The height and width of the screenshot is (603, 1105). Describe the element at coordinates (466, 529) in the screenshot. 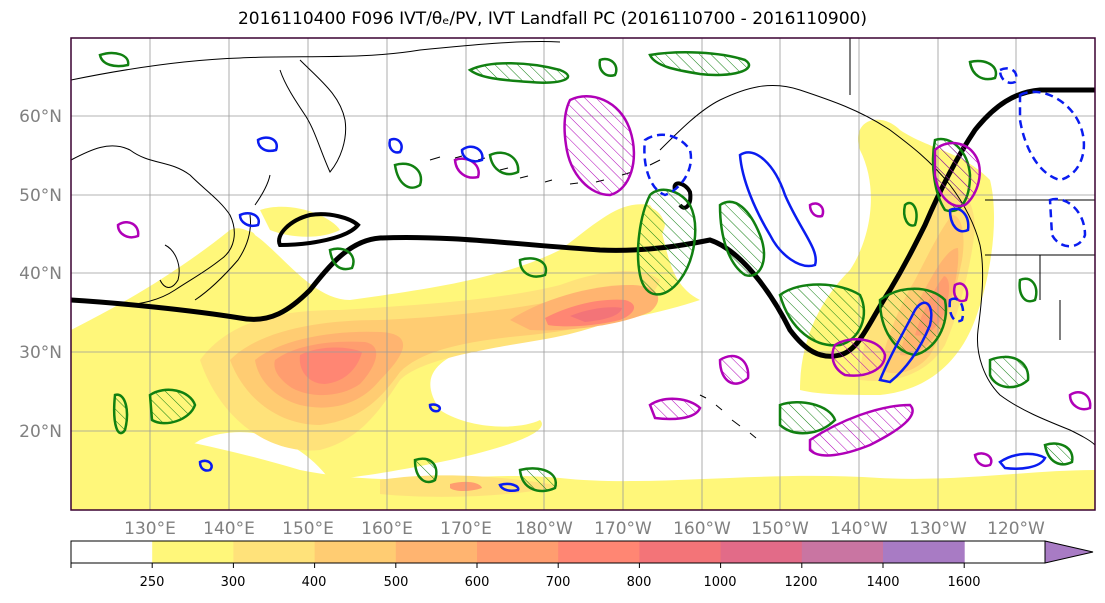

I see `lon-label-170e: 170°E` at that location.